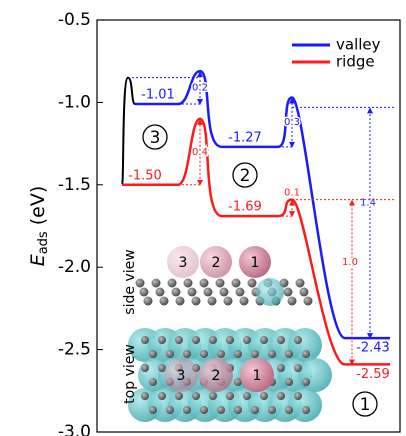  What do you see at coordinates (292, 122) in the screenshot?
I see `barrier-label: 0.3` at bounding box center [292, 122].